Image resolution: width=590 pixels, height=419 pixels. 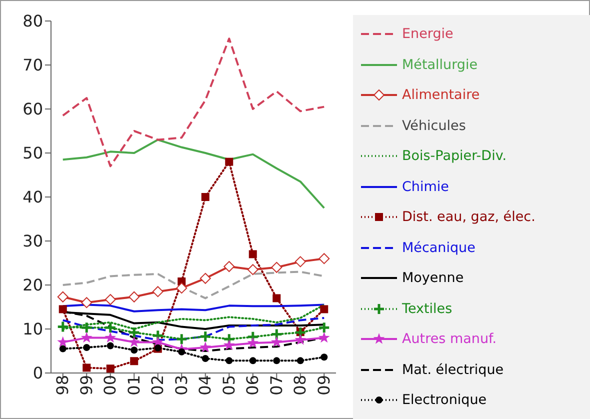 What do you see at coordinates (62, 385) in the screenshot?
I see `x-tick-label: 98` at bounding box center [62, 385].